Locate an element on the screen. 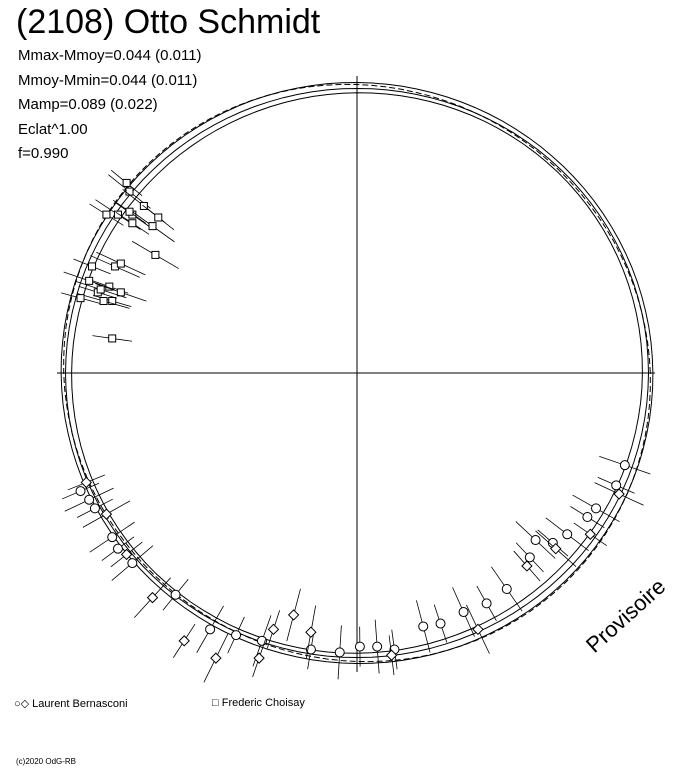 This screenshot has height=768, width=688. legend-label-bernasconi: Laurent Bernasconi is located at coordinates (80, 704).